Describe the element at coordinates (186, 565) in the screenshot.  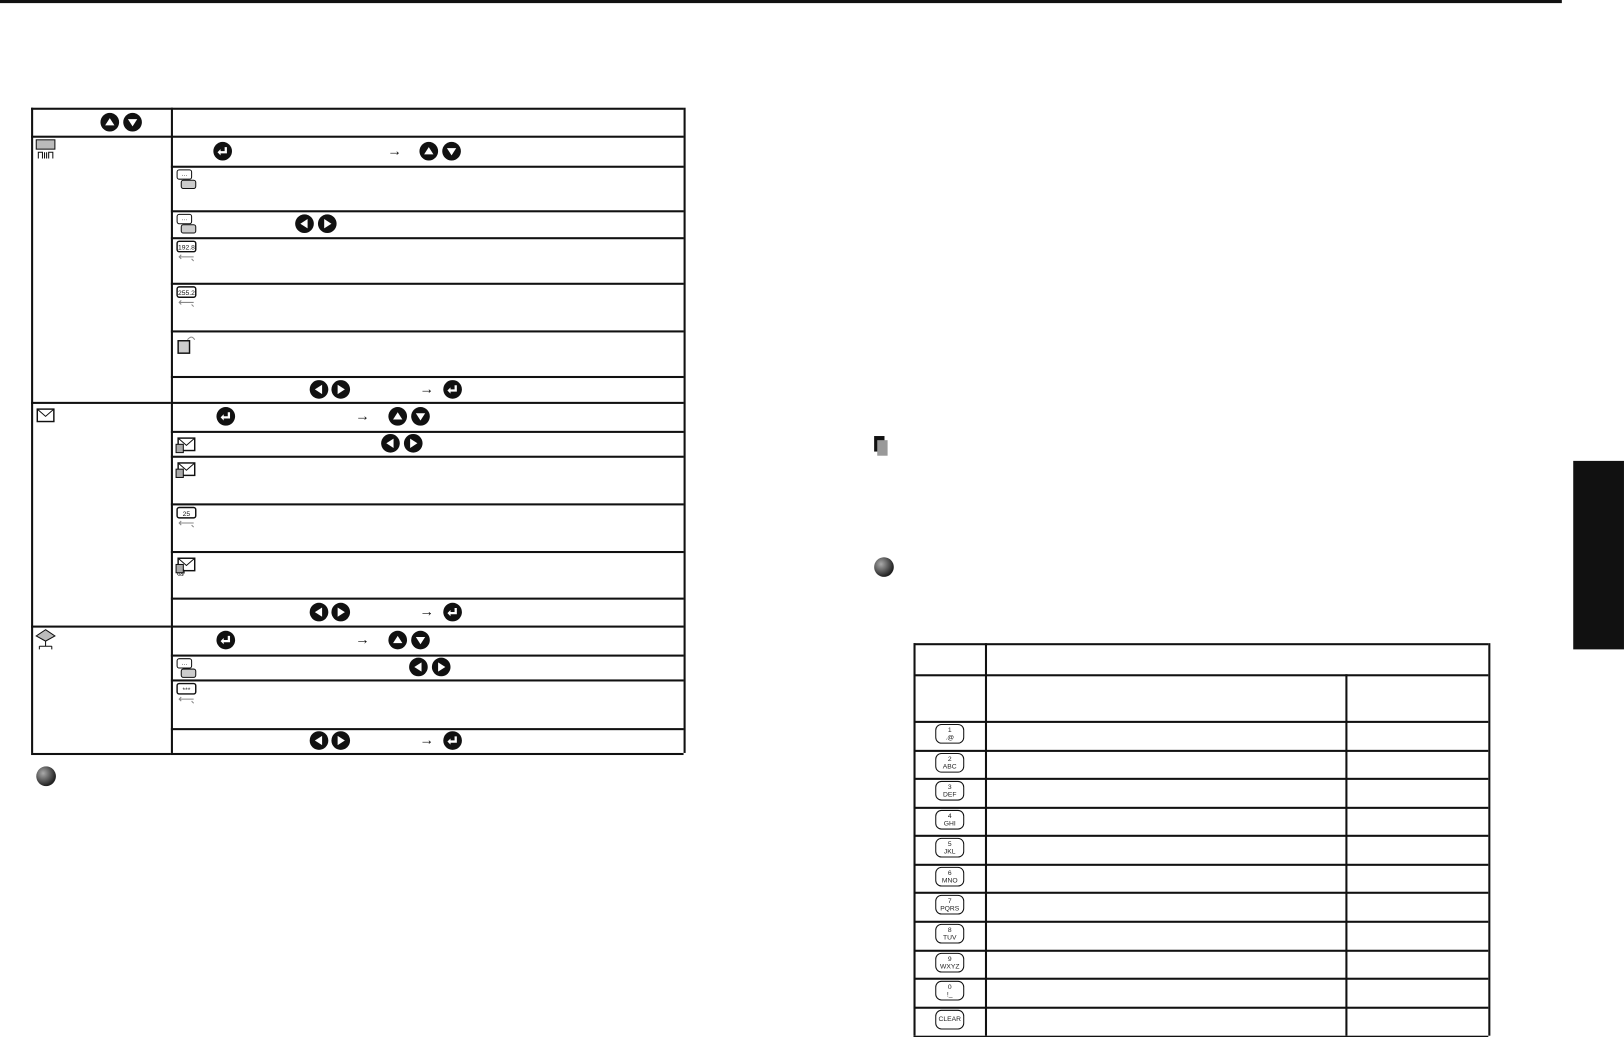
I see `email-address-icon: @` at that location.